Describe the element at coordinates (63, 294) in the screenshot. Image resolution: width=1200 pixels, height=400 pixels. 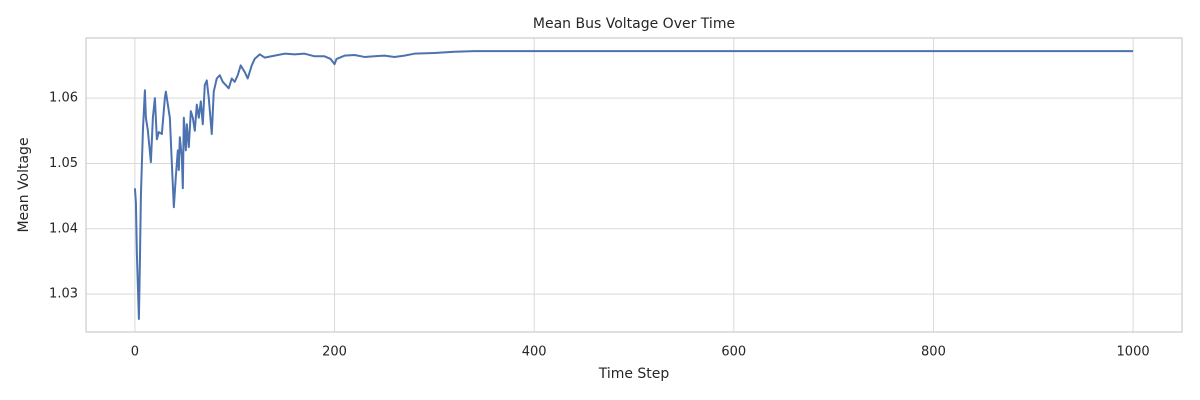
I see `y-tick-label: 1.03` at that location.